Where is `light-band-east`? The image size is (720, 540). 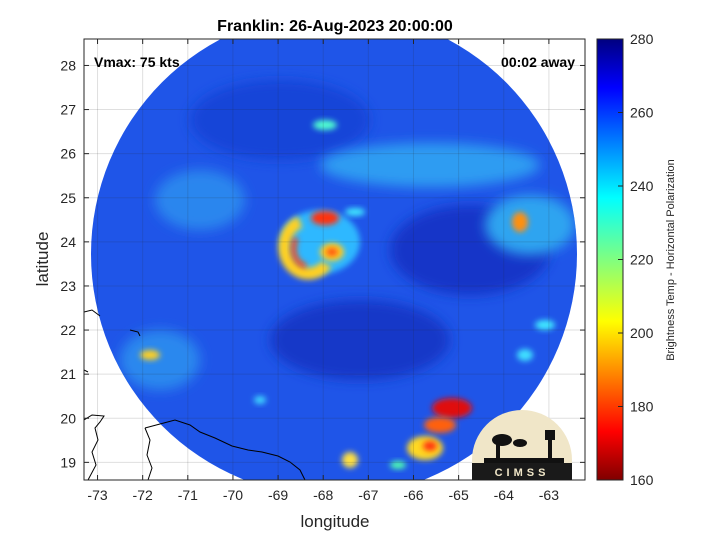 light-band-east is located at coordinates (530, 225).